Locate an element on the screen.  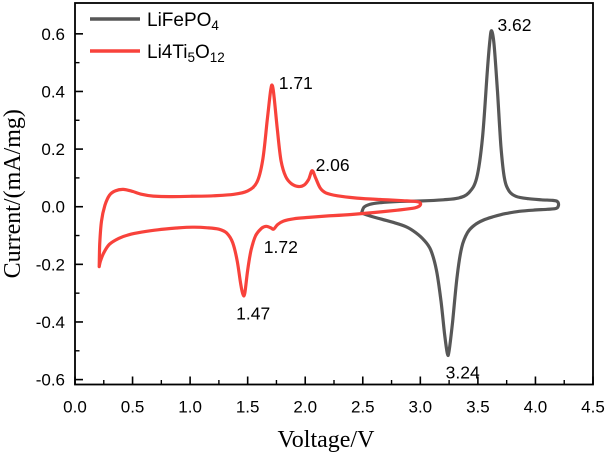
x-tick-label: 4.5 is located at coordinates (593, 407).